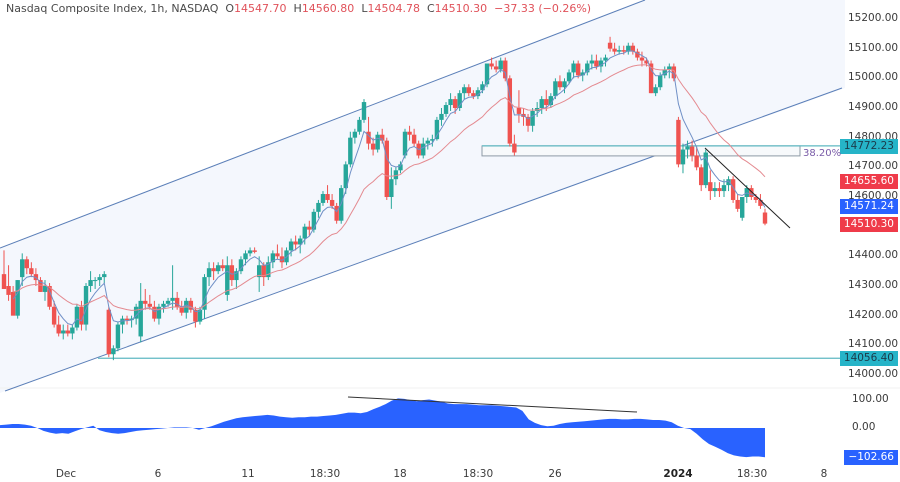 This screenshot has width=900, height=482. I want to click on price-tag: 14655.60, so click(868, 181).